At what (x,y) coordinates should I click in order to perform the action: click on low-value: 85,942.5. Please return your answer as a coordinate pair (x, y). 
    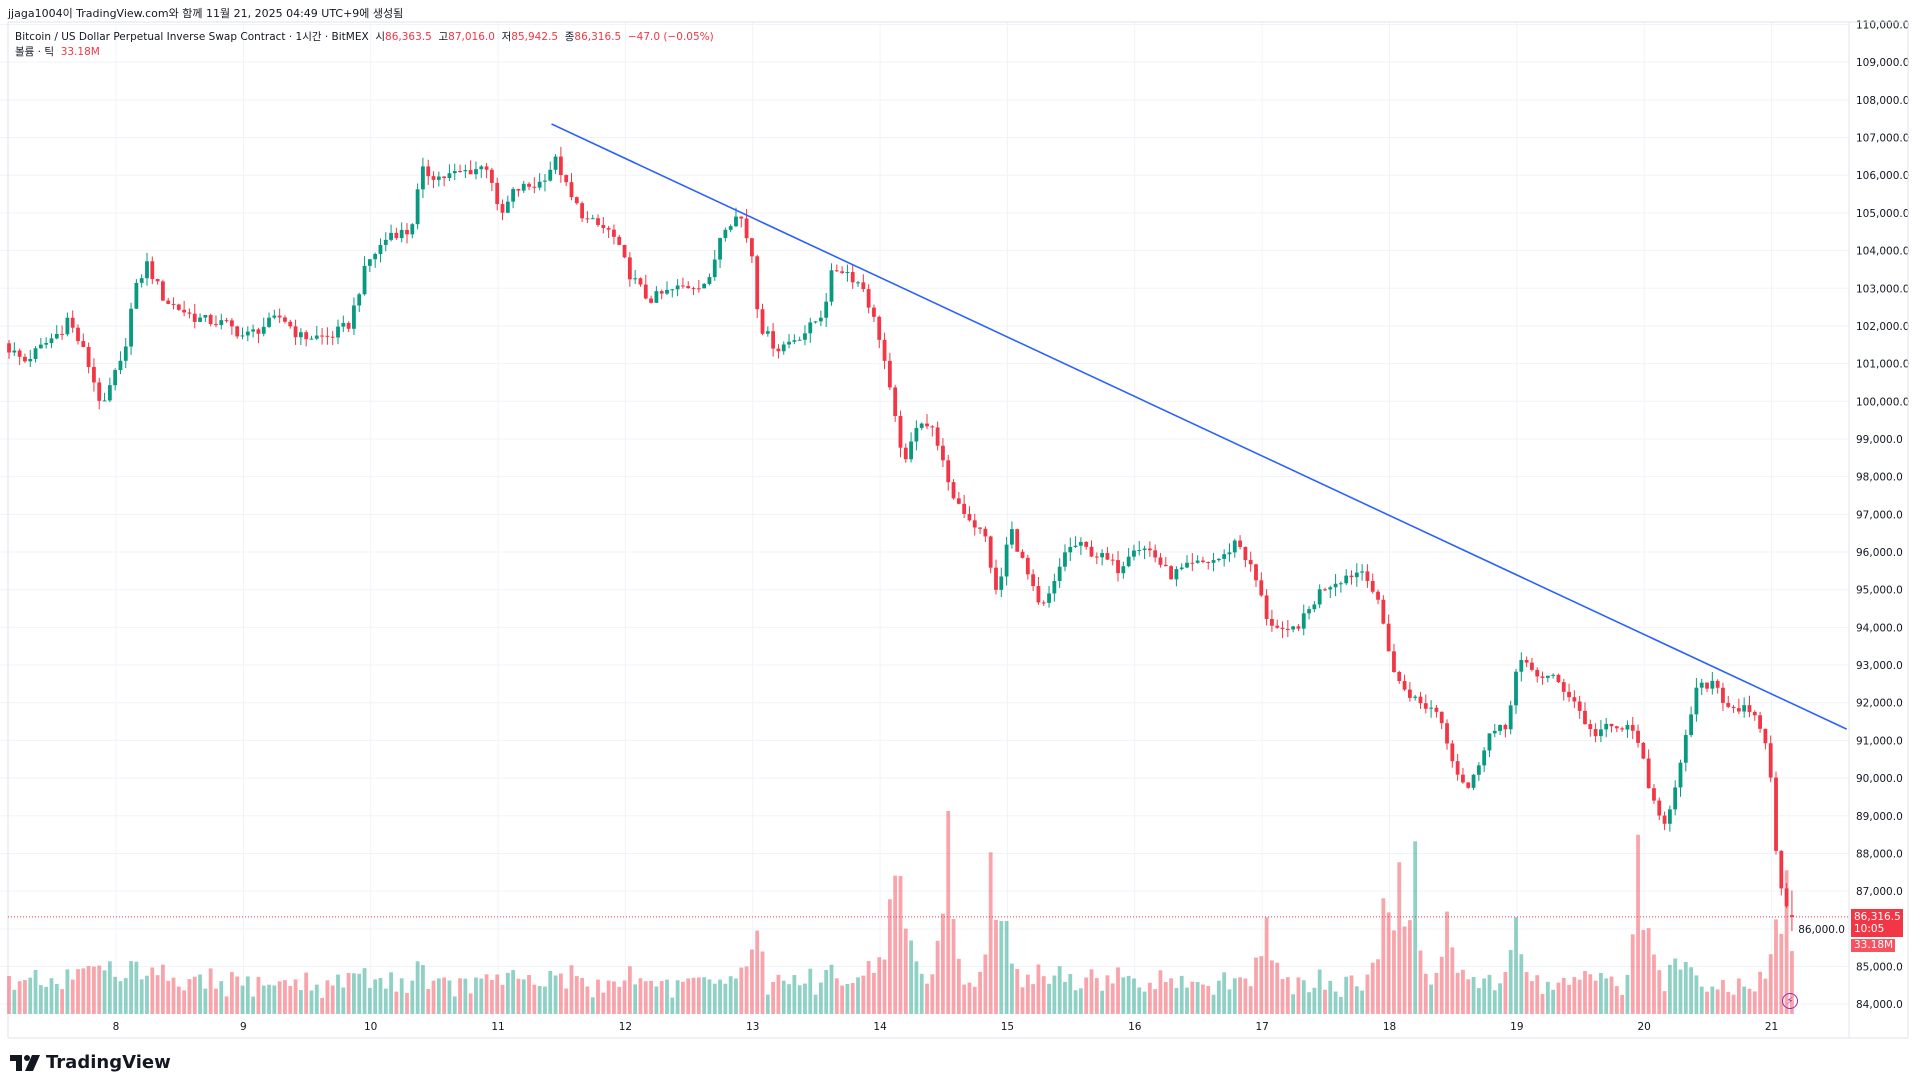
    Looking at the image, I should click on (535, 37).